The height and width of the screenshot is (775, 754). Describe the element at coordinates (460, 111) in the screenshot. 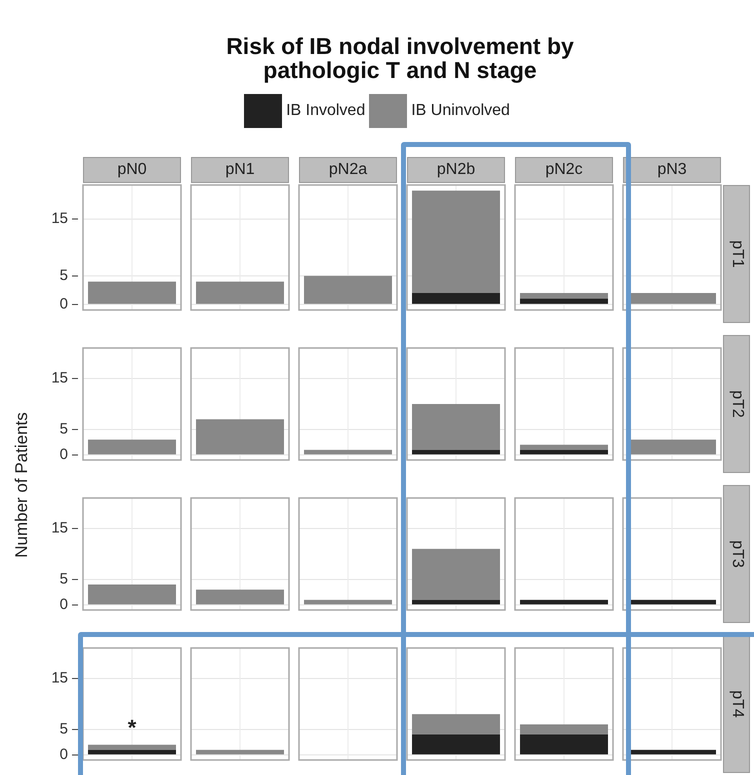

I see `legend-label: IB Uninvolved` at that location.